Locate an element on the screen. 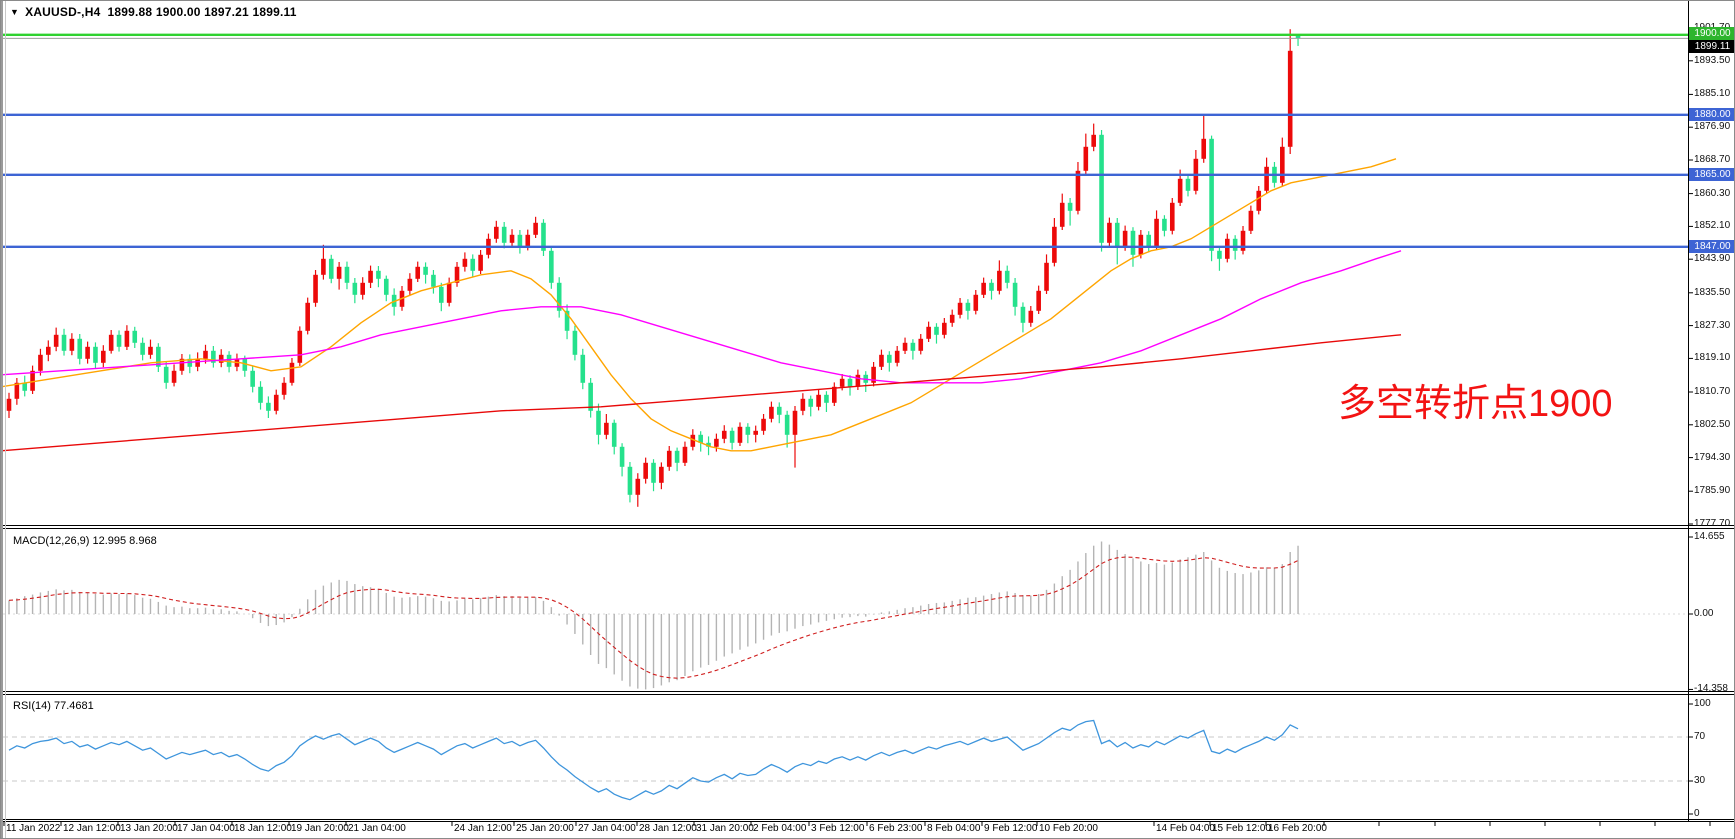 The width and height of the screenshot is (1735, 839). macd-indicator-label: MACD(12,26,9) 12.995 8.968 is located at coordinates (85, 541).